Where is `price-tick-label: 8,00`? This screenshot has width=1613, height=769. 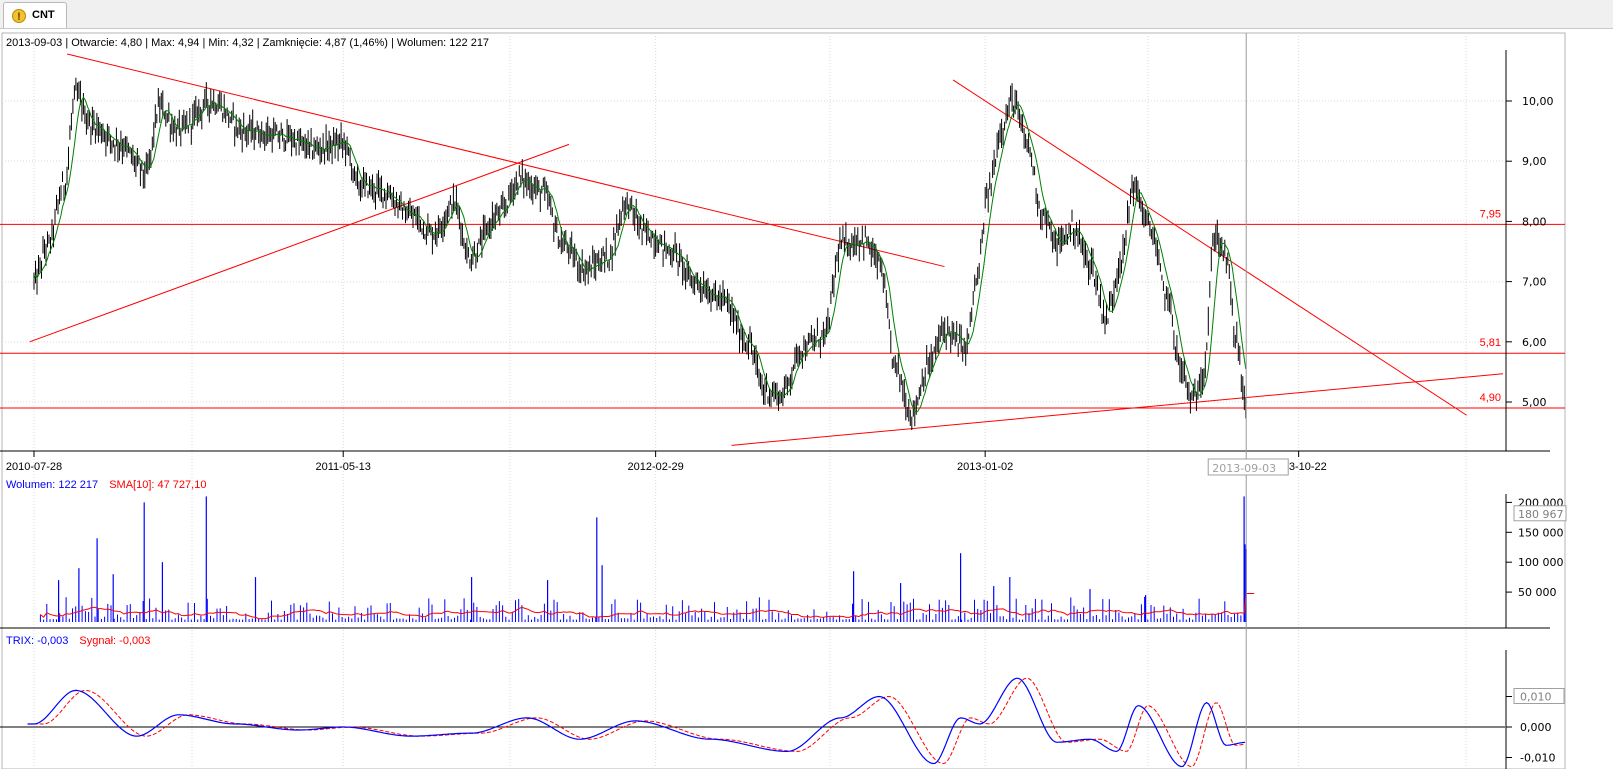 price-tick-label: 8,00 is located at coordinates (1534, 221).